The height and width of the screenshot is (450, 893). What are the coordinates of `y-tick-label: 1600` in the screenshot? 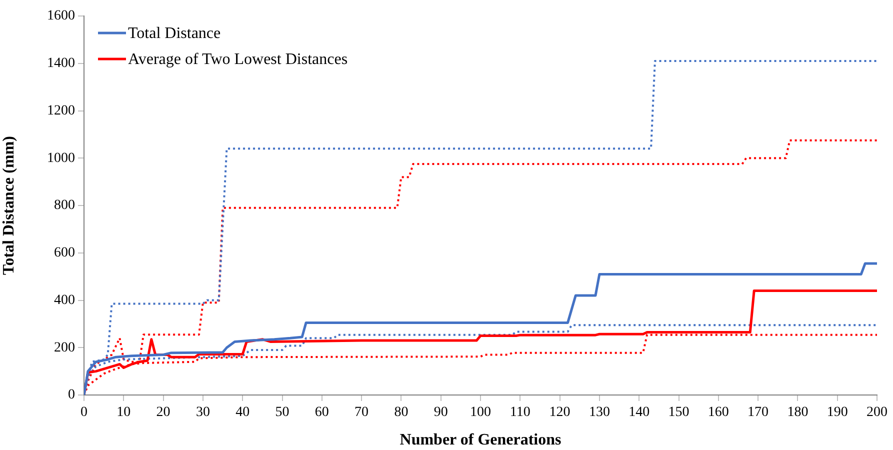 It's located at (61, 16).